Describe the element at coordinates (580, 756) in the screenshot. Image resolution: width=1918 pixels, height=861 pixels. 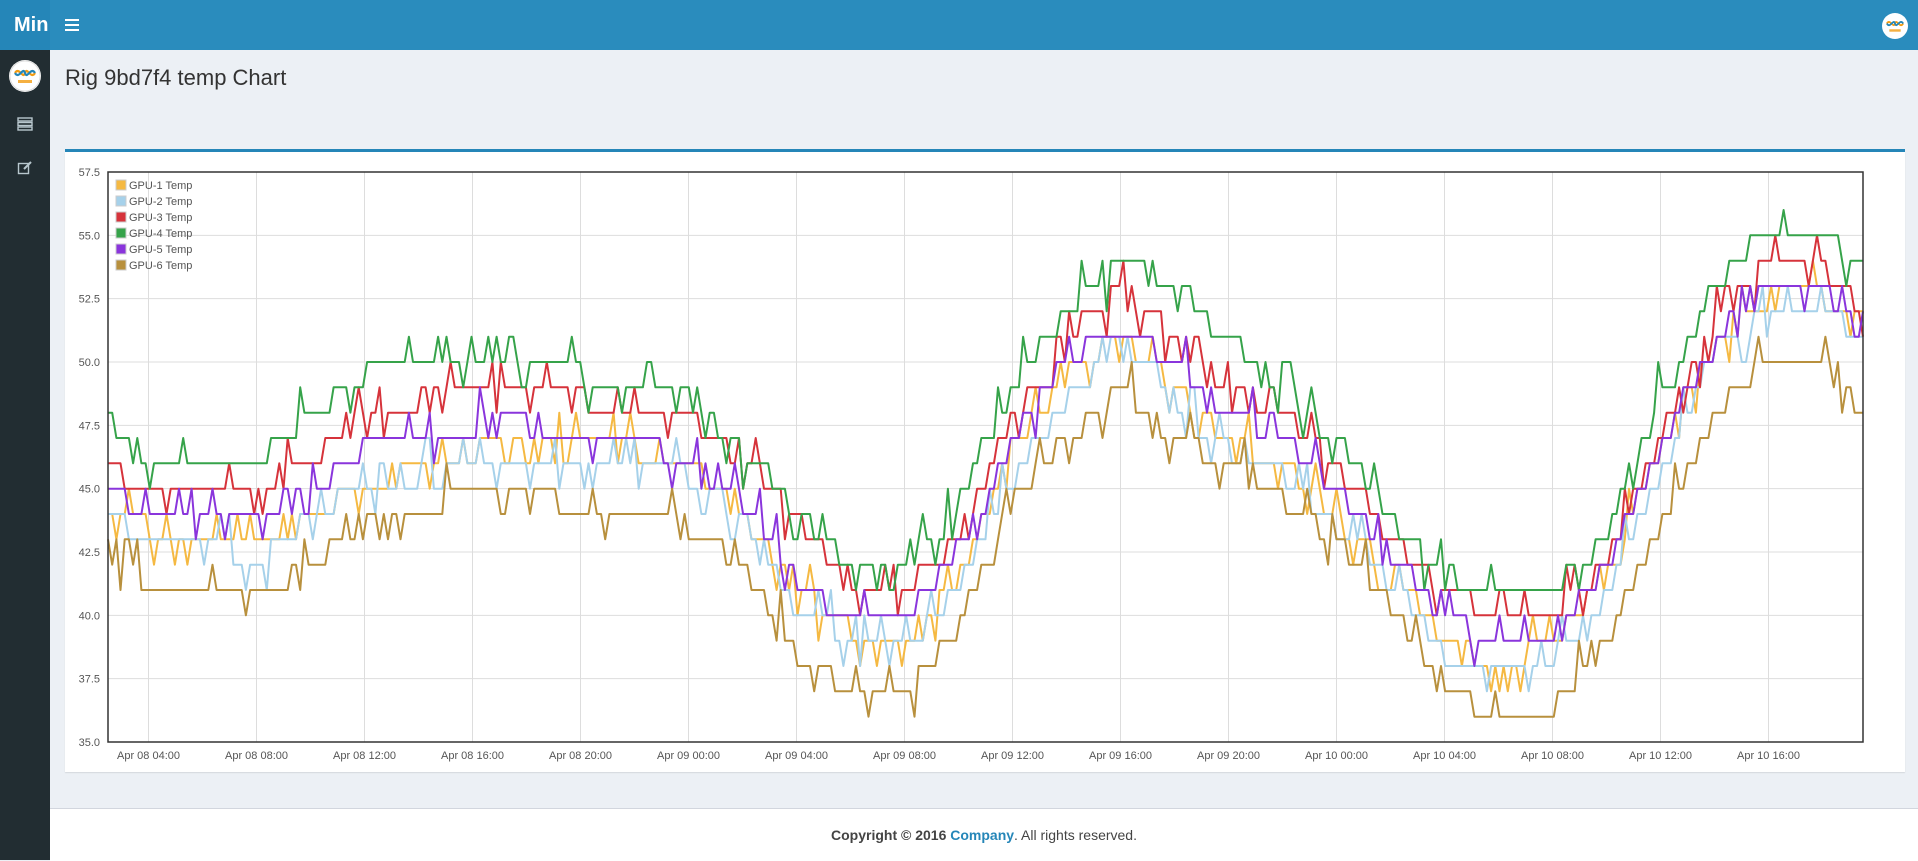
I see `x-tick-label: Apr 08 20:00` at that location.